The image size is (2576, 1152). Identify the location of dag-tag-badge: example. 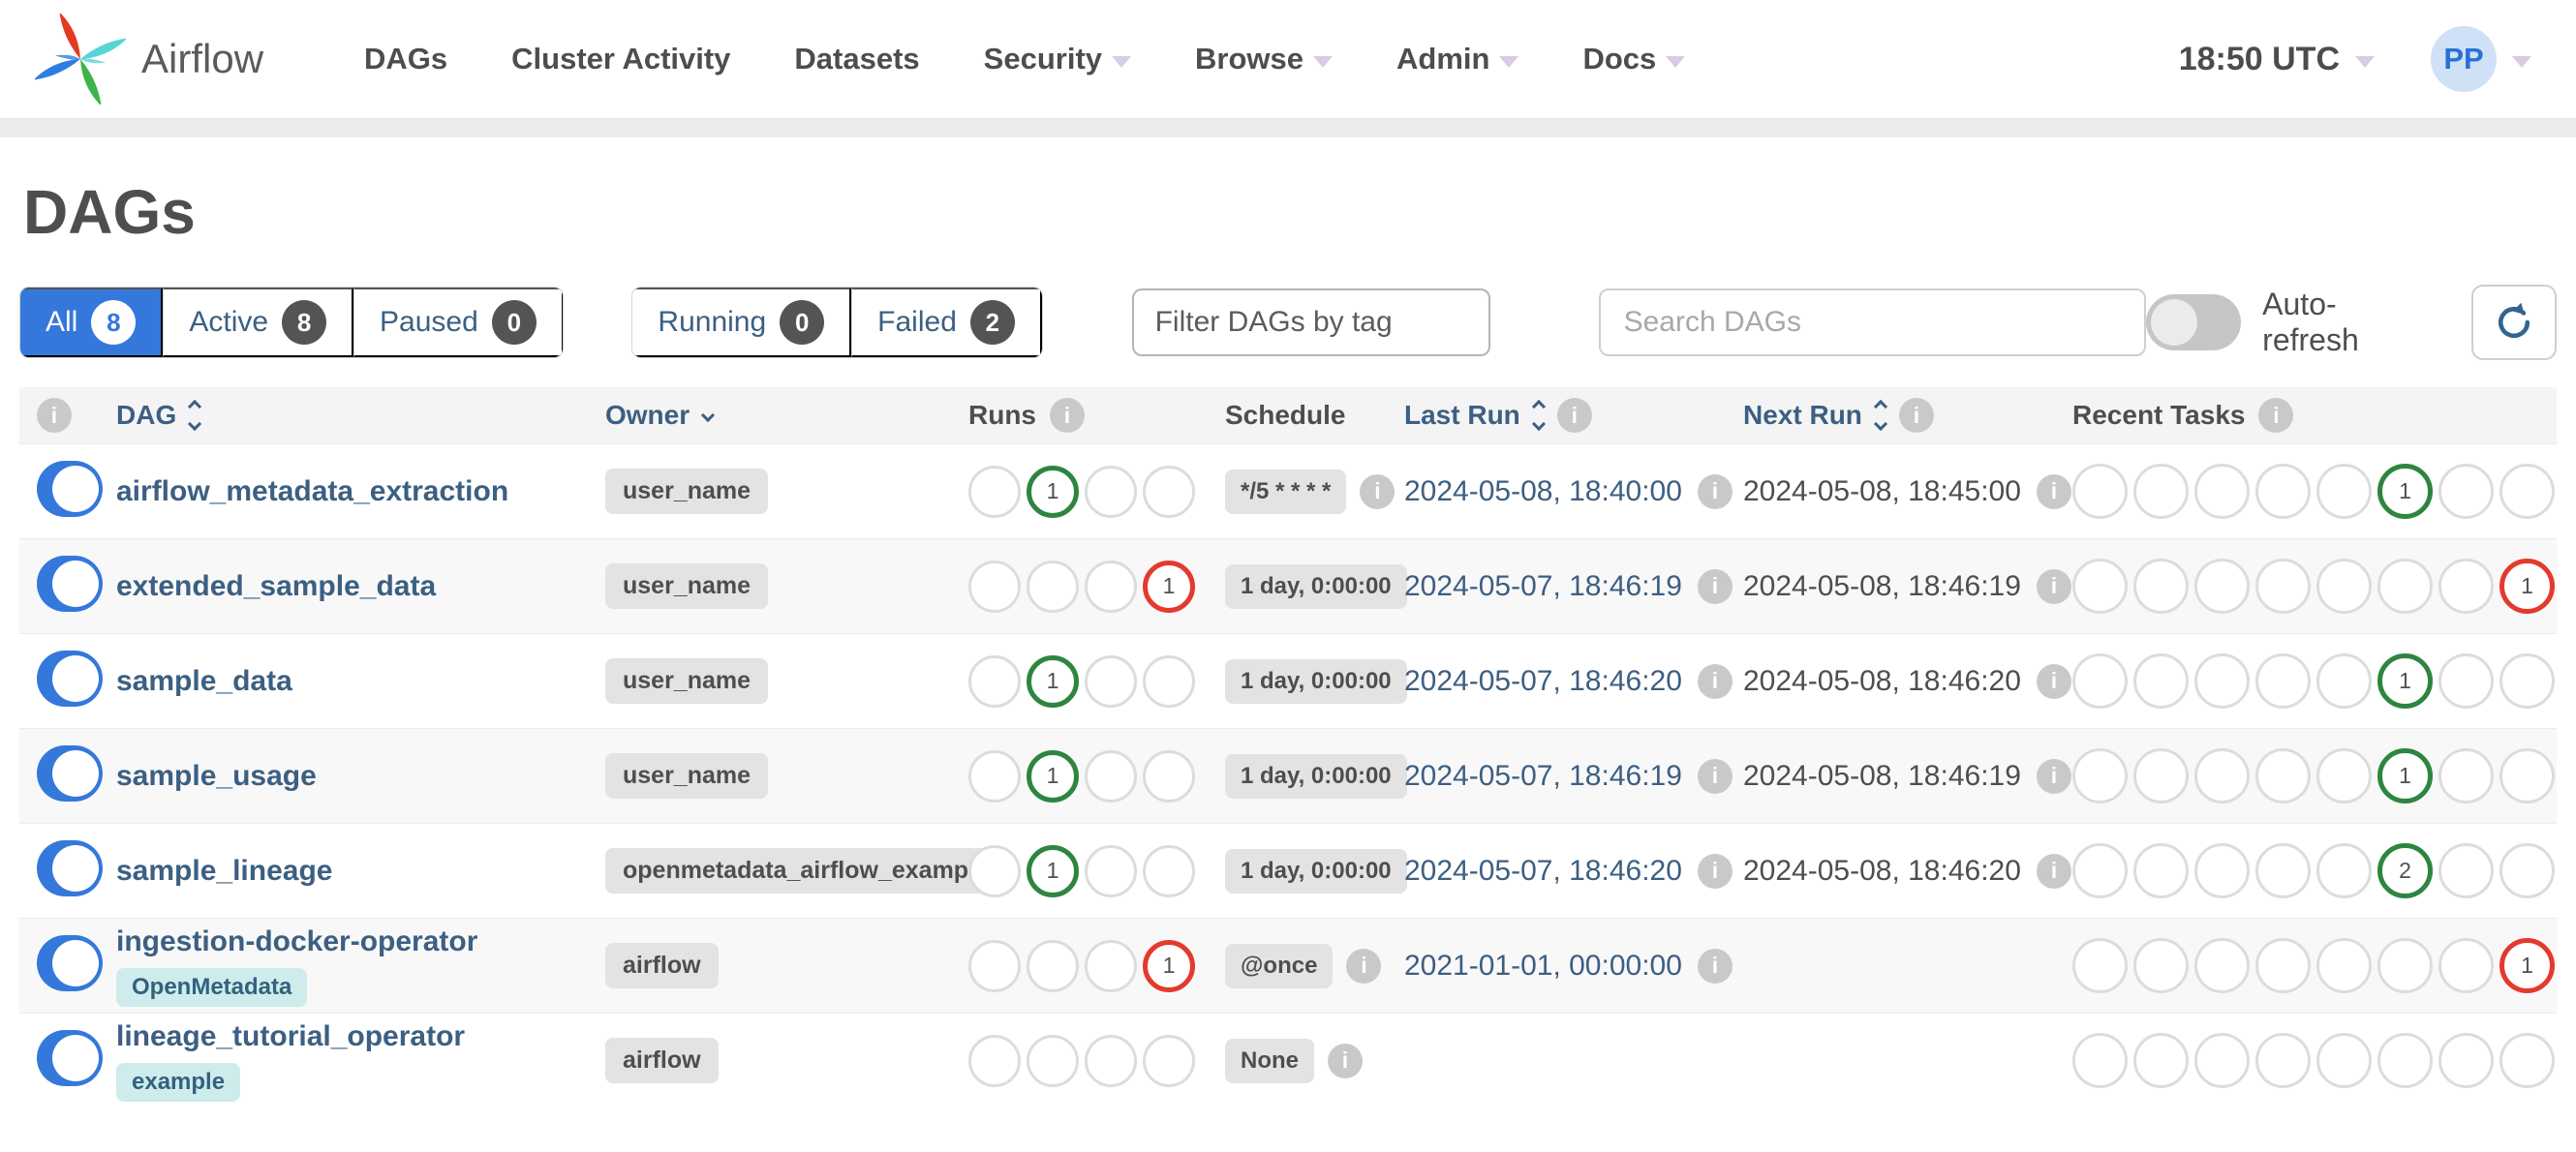
(178, 1082).